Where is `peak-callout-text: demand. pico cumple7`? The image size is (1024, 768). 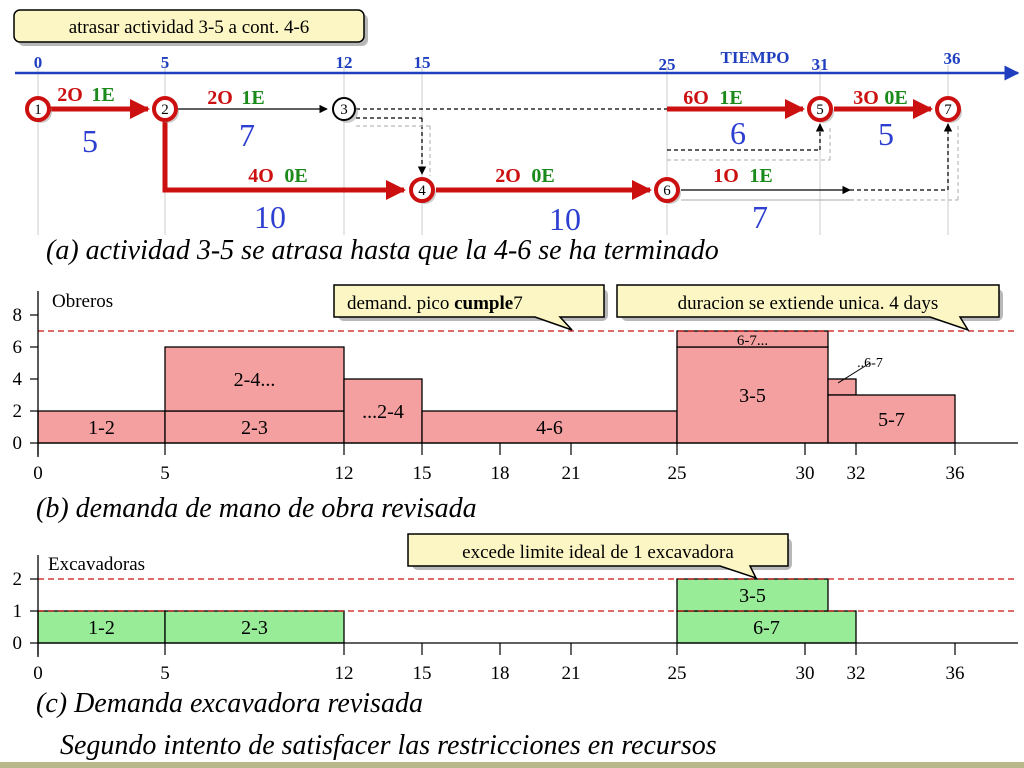 peak-callout-text: demand. pico cumple7 is located at coordinates (435, 303).